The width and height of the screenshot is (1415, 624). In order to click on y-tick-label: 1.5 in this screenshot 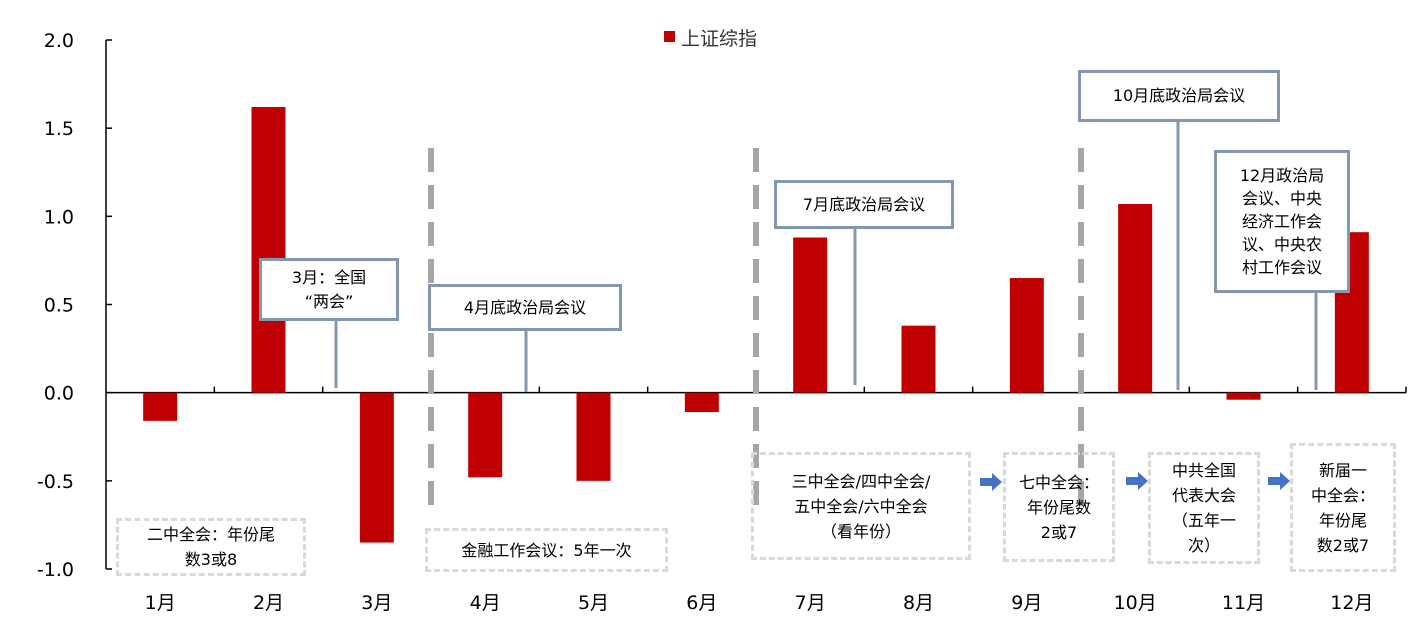, I will do `click(59, 129)`.